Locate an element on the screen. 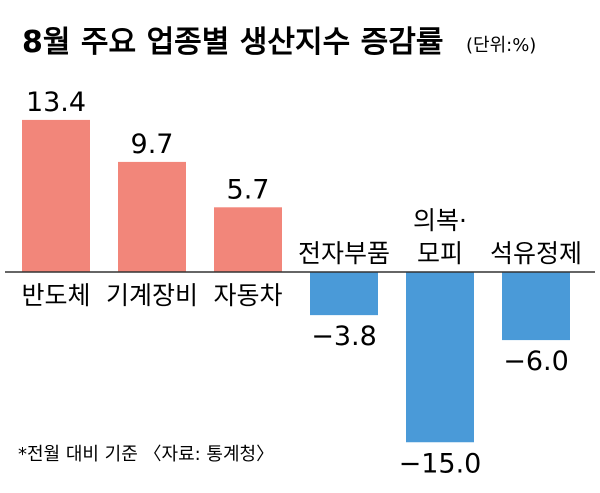  value-label-0: 13.4 is located at coordinates (56, 102).